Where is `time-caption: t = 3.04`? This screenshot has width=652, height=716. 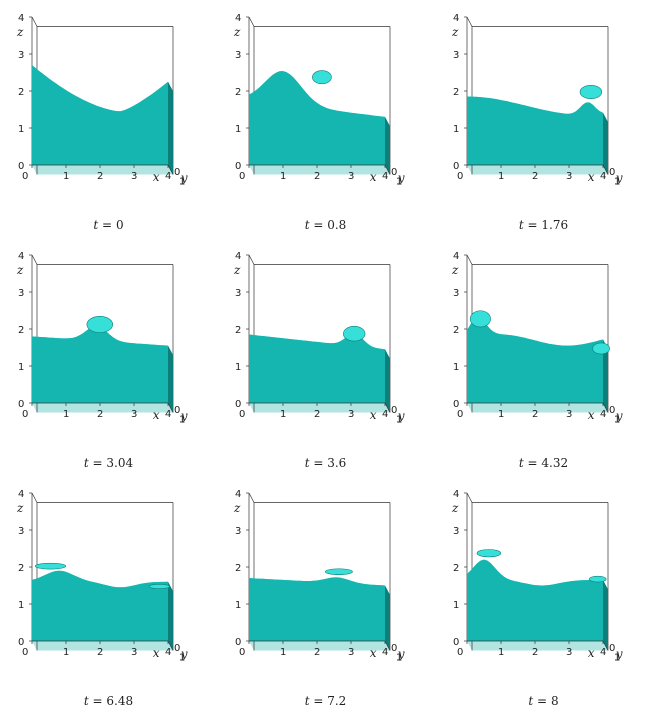 time-caption: t = 3.04 is located at coordinates (108, 463).